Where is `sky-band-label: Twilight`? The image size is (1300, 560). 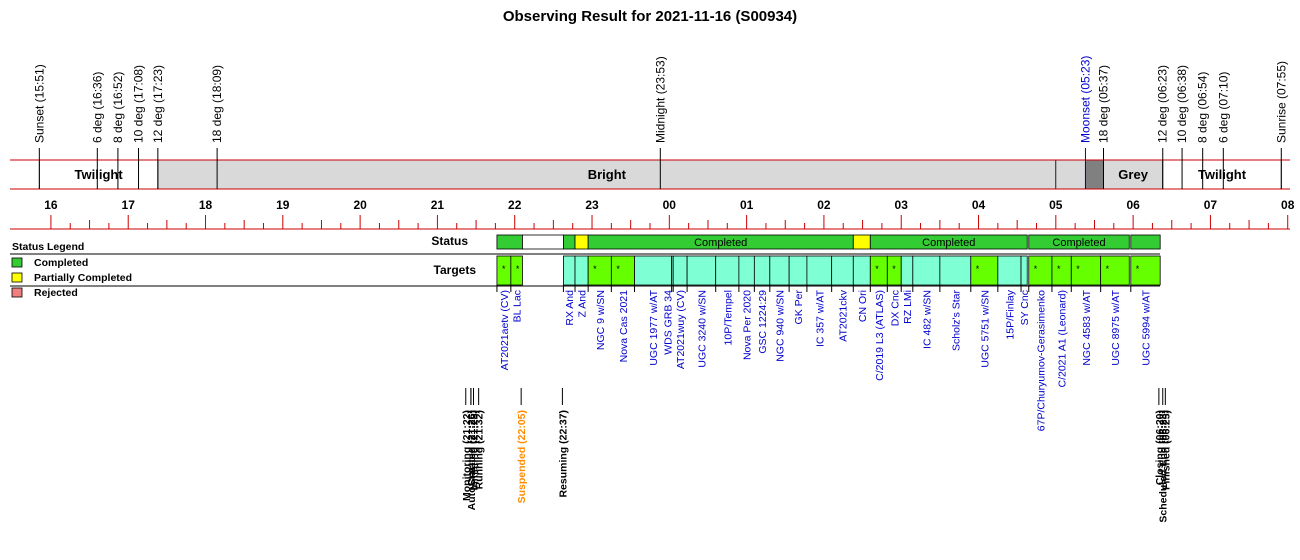 sky-band-label: Twilight is located at coordinates (1222, 174).